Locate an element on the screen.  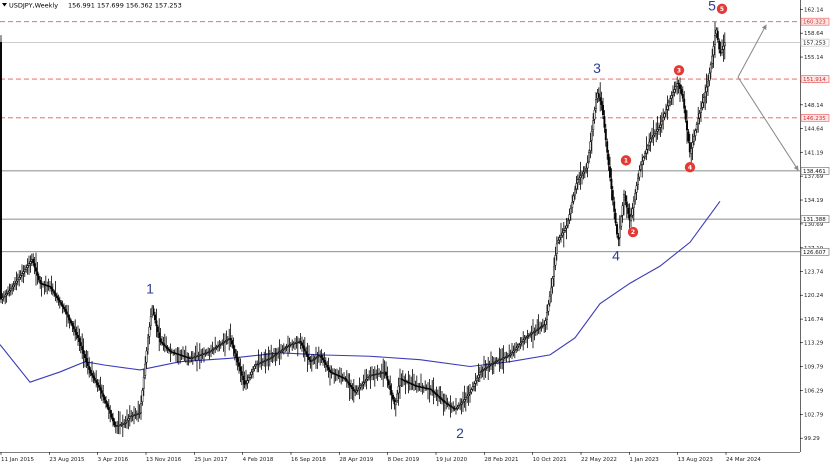
x-tick-label: 1 Jan 2023 is located at coordinates (644, 460).